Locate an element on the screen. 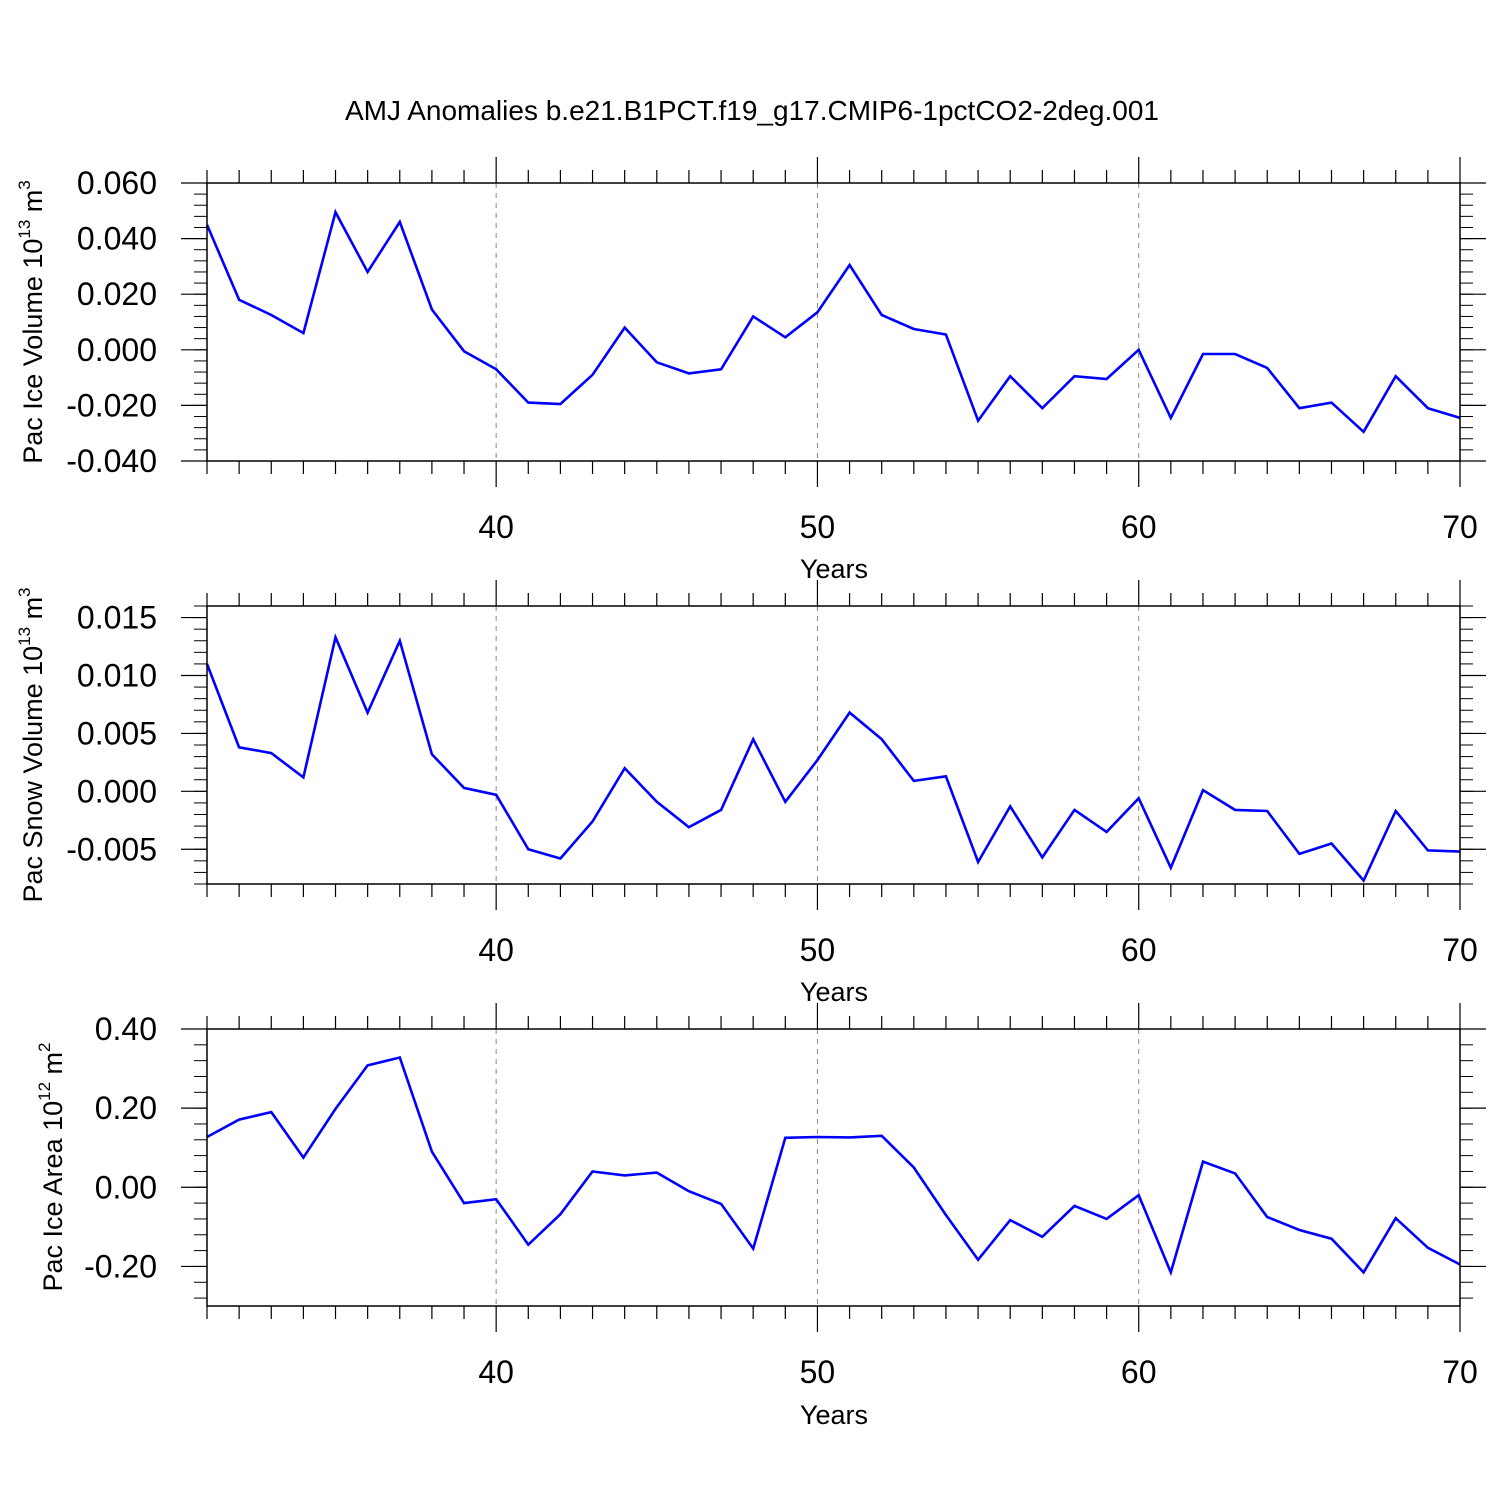  y-tick-label: -0.20 is located at coordinates (120, 1266).